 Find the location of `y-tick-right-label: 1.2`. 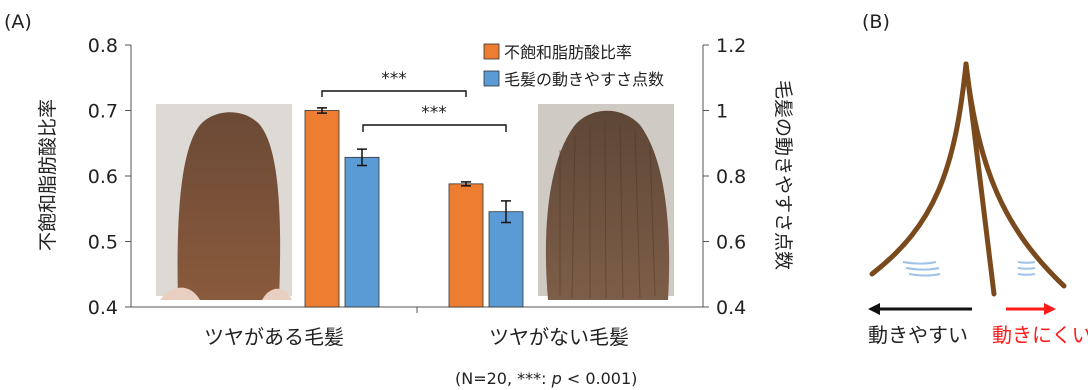

y-tick-right-label: 1.2 is located at coordinates (731, 46).